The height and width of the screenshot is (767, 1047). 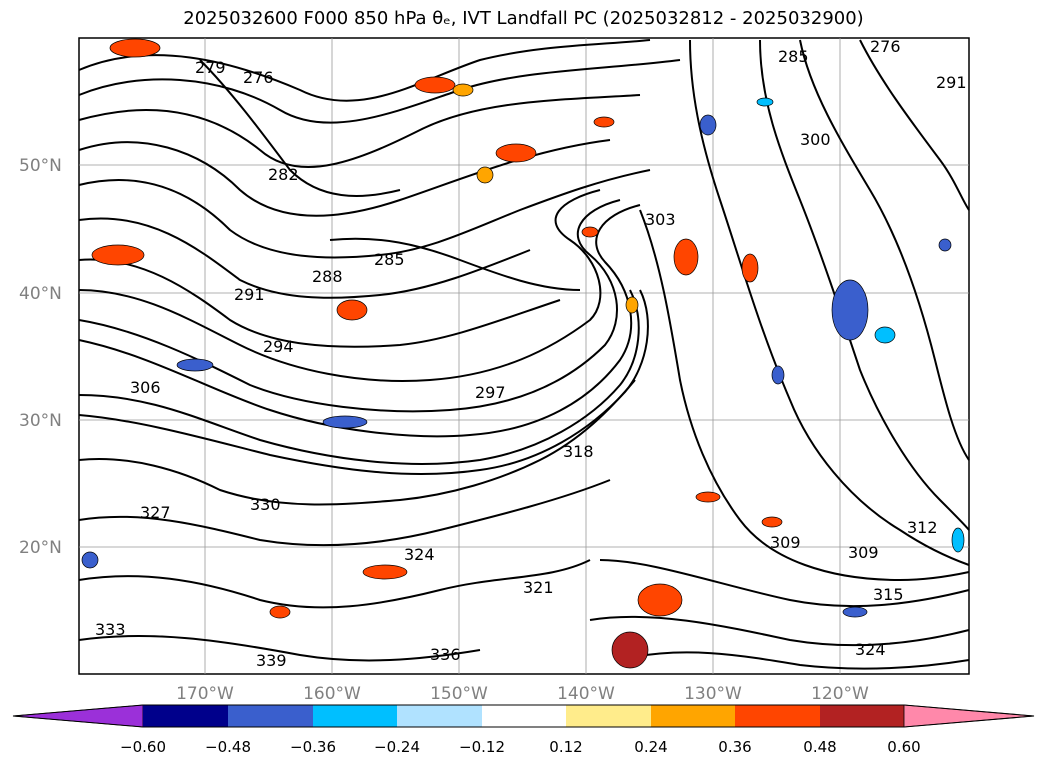 I want to click on colorbar-tick-label: 0.12, so click(x=565, y=747).